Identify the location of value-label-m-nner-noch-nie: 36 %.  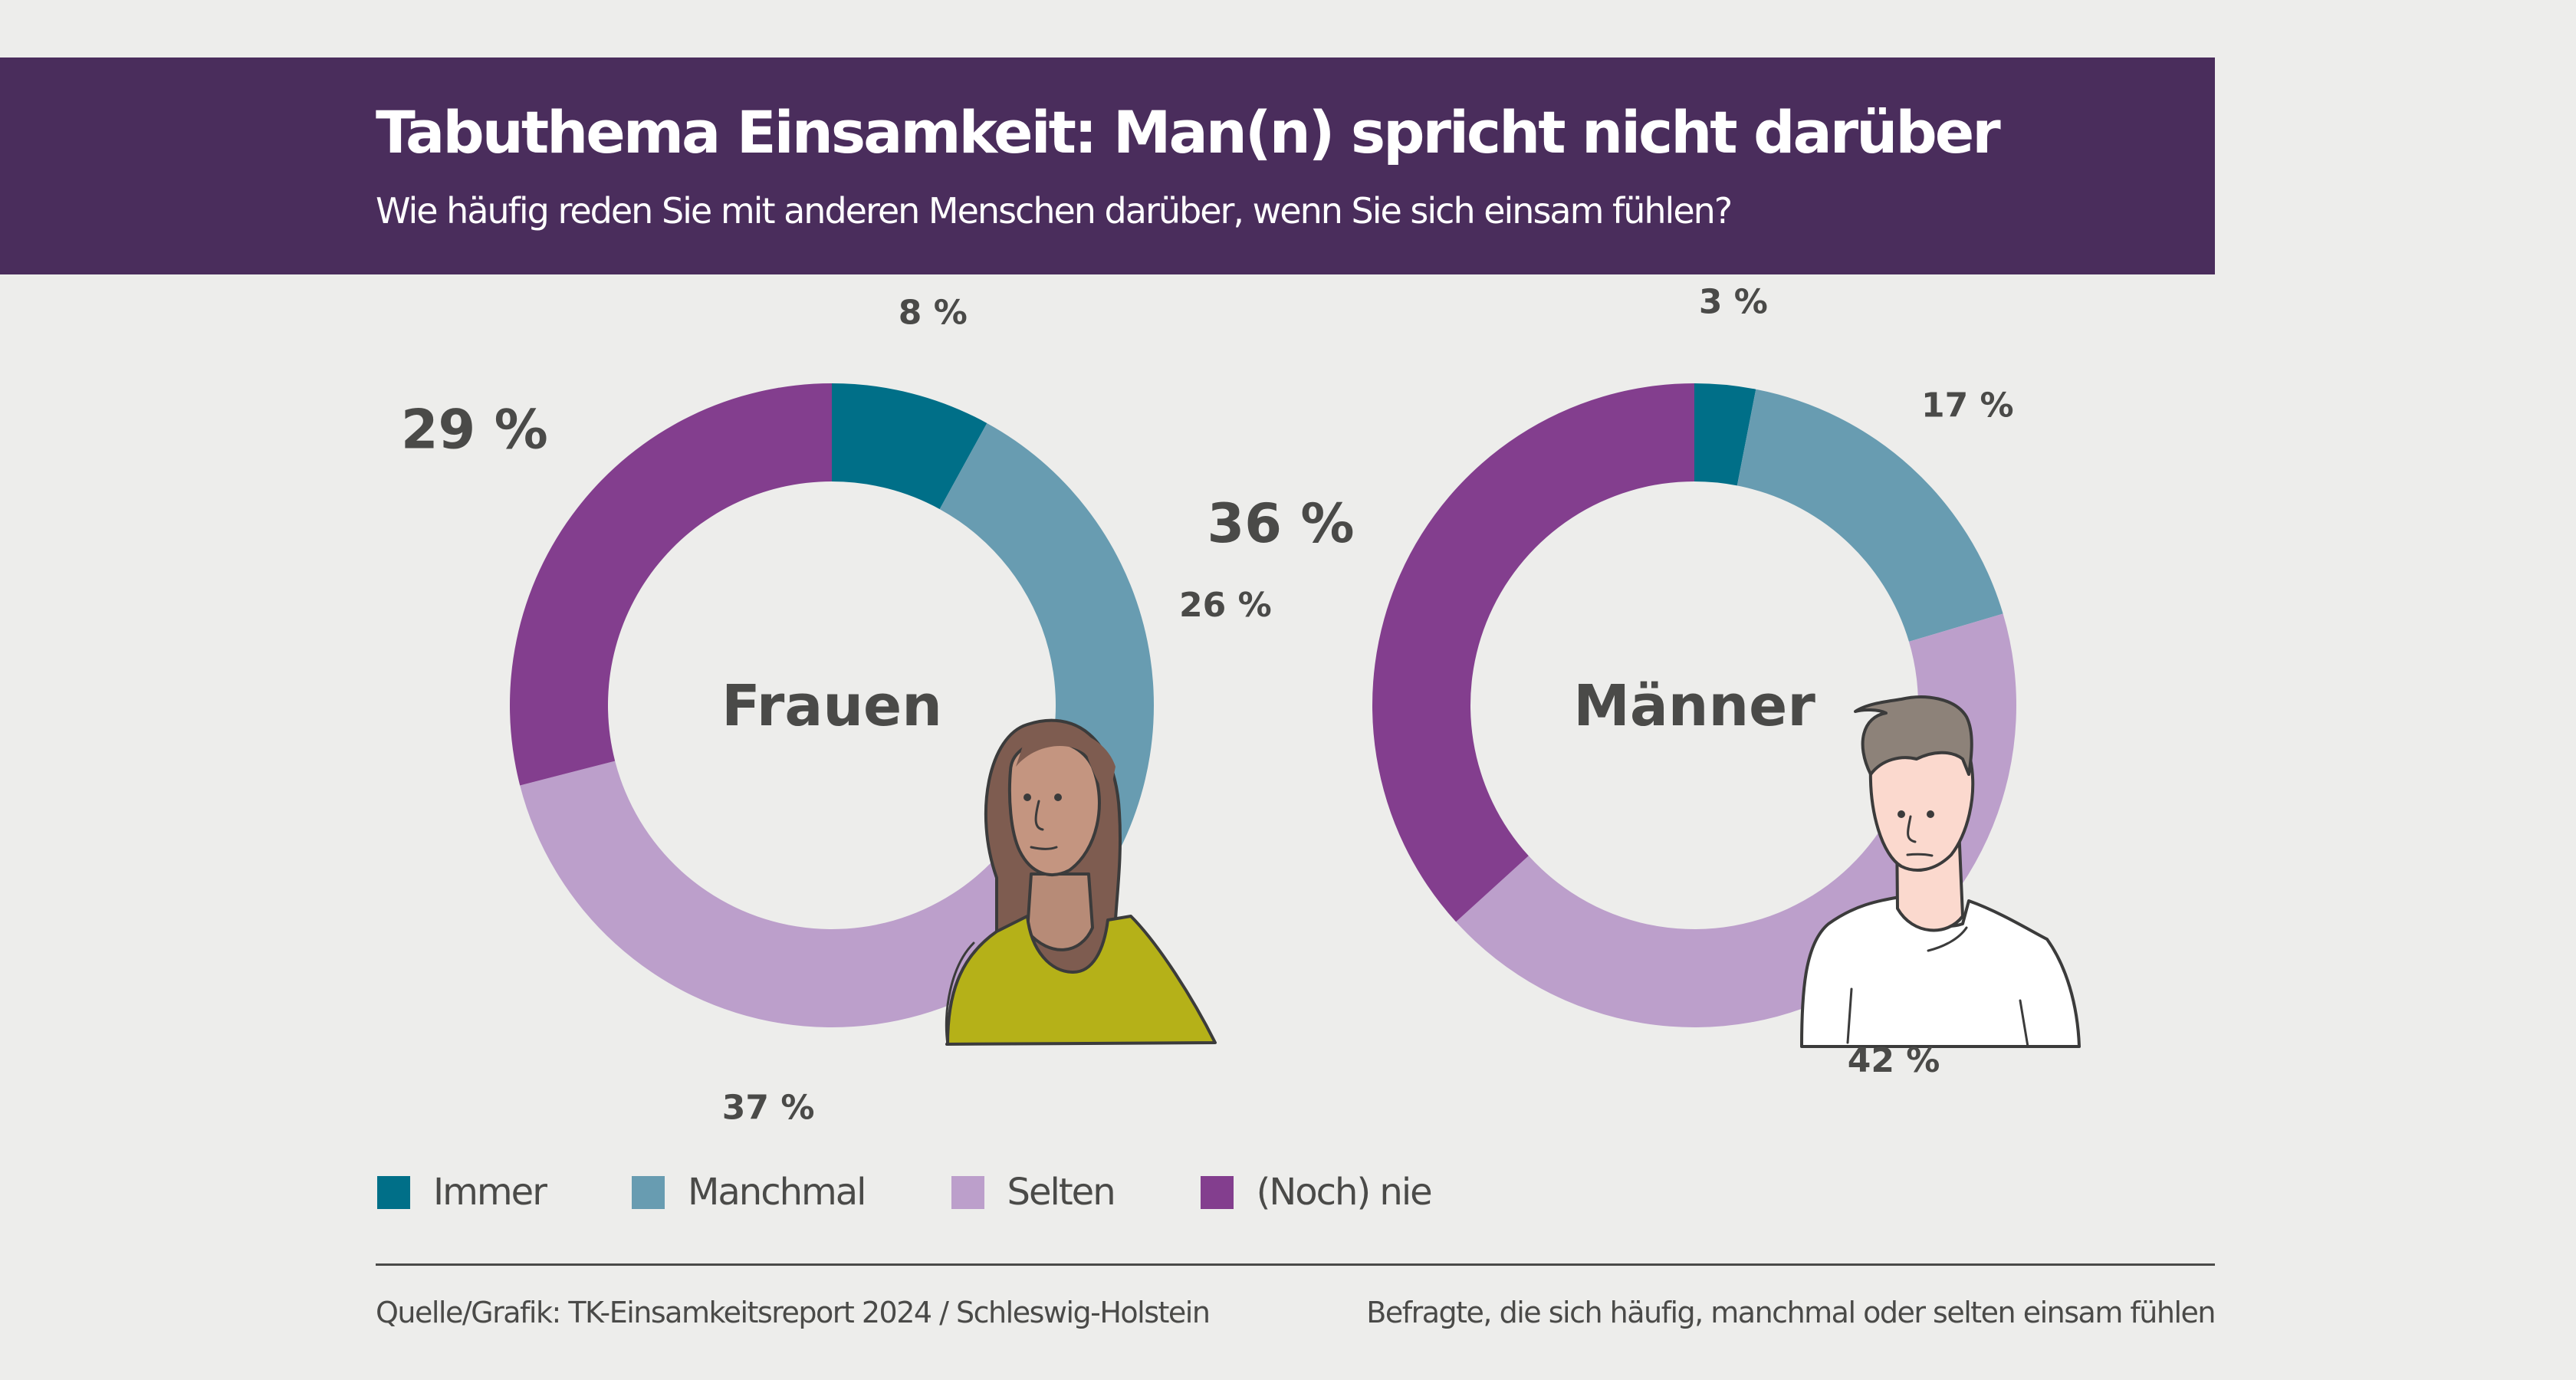
(1281, 523).